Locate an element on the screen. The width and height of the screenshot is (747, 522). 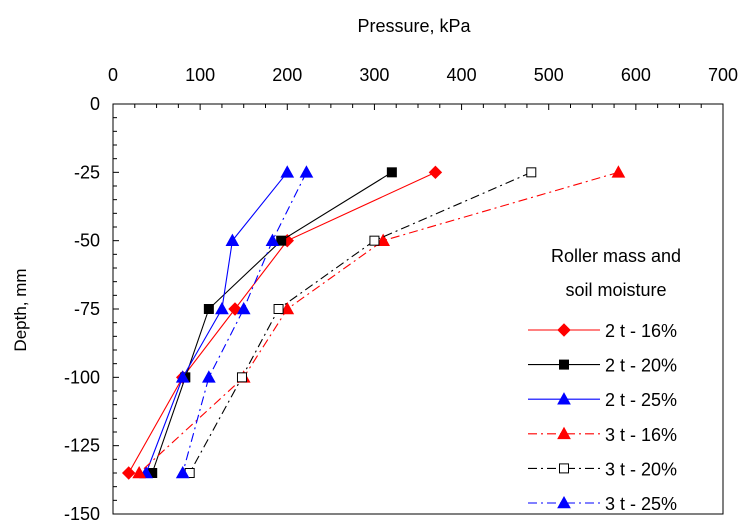
x-tick-label: 500 is located at coordinates (549, 75).